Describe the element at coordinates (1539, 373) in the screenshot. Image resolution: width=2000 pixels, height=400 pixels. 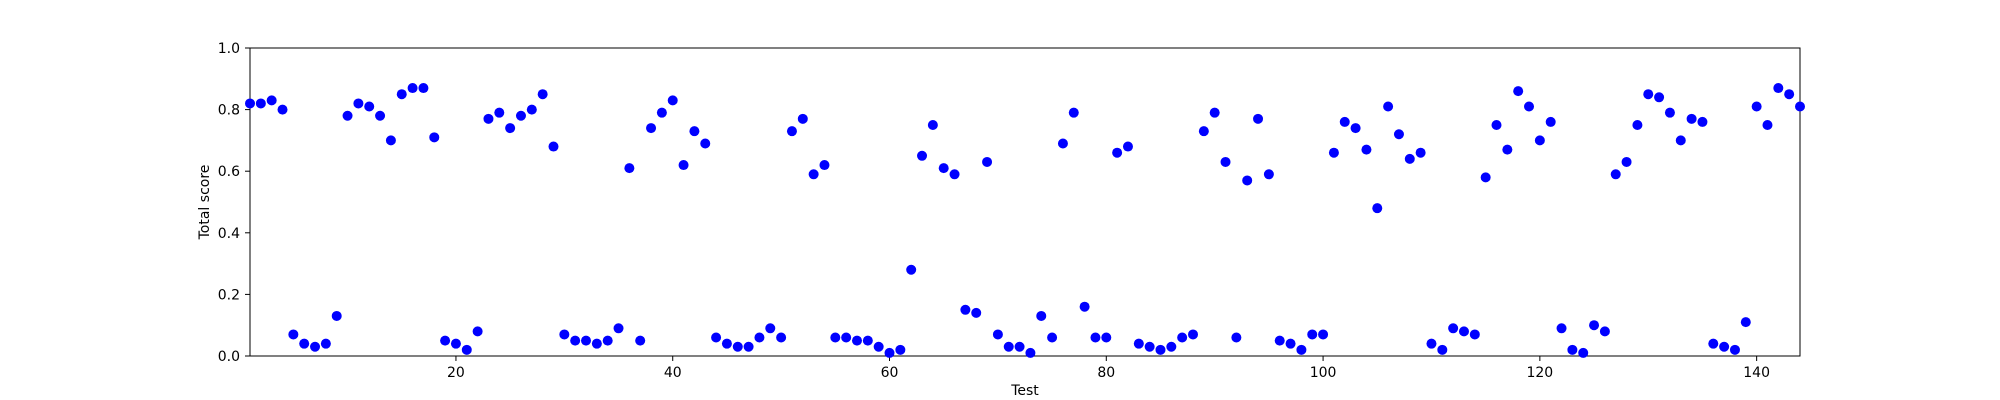
I see `x-tick-label: 120` at that location.